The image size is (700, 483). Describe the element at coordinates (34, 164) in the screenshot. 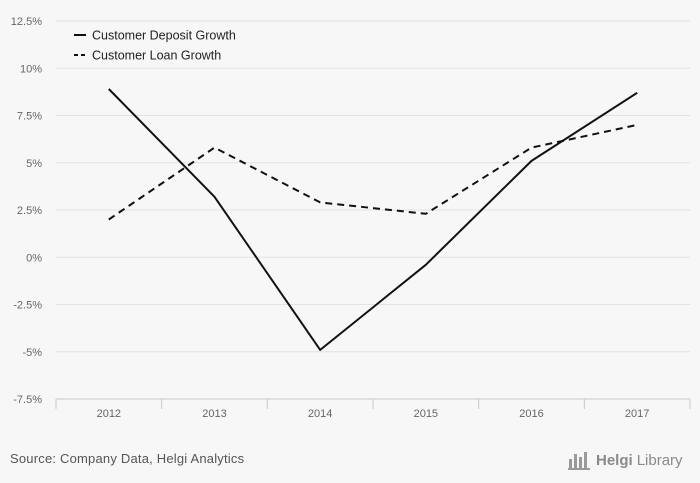

I see `y-tick-label: 5%` at that location.